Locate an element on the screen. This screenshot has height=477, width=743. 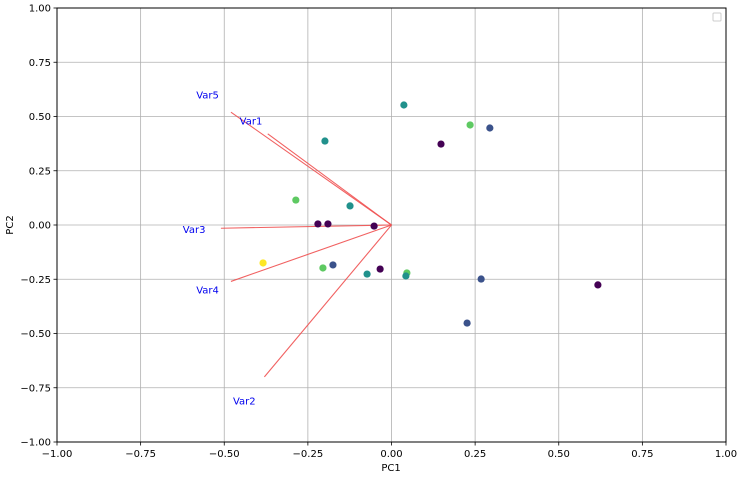
y-tick-label: −0.25 is located at coordinates (35, 280).